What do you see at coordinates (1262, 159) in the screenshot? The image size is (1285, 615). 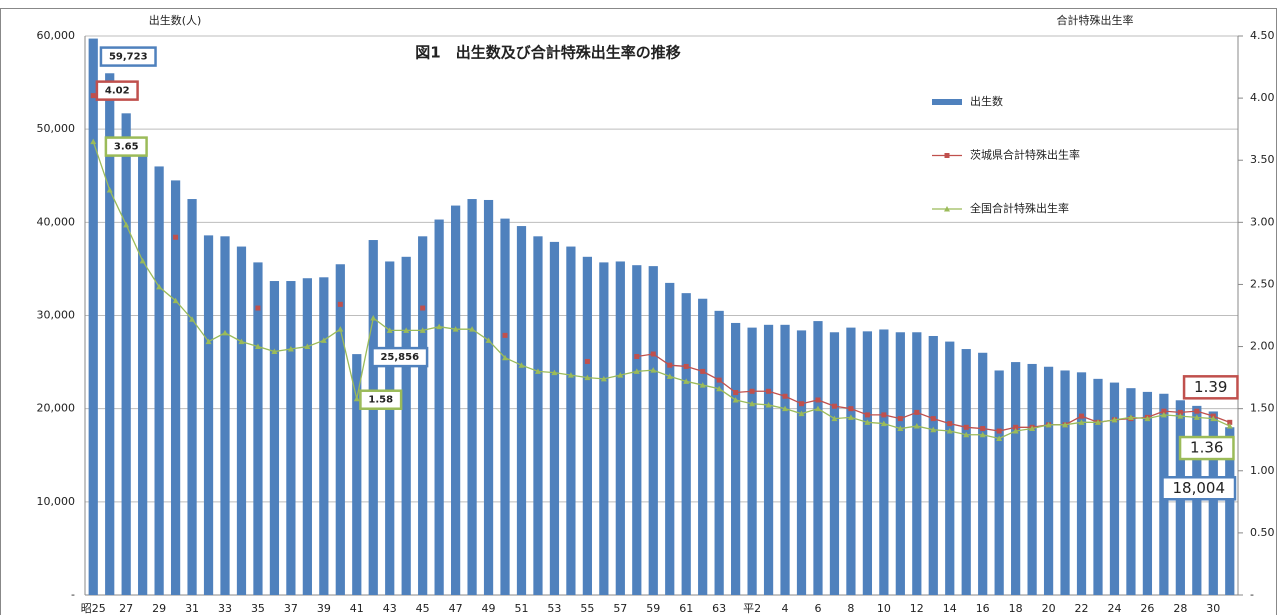 I see `y2-tick-label: 3.50` at bounding box center [1262, 159].